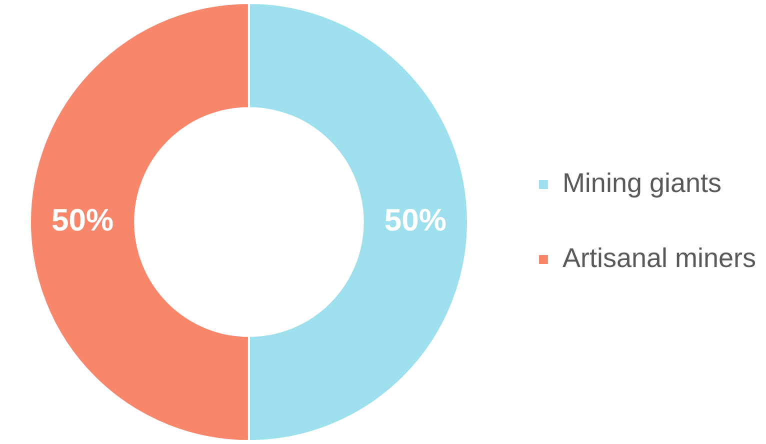 Image resolution: width=766 pixels, height=444 pixels. What do you see at coordinates (642, 183) in the screenshot?
I see `legend-label: Mining giants` at bounding box center [642, 183].